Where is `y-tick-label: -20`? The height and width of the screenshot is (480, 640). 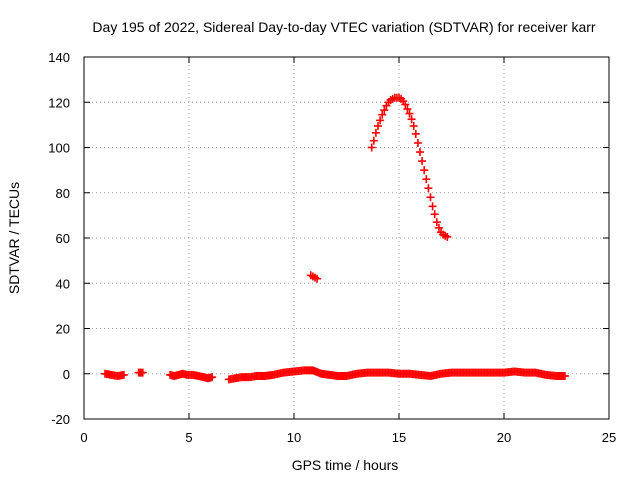 y-tick-label: -20 is located at coordinates (60, 419).